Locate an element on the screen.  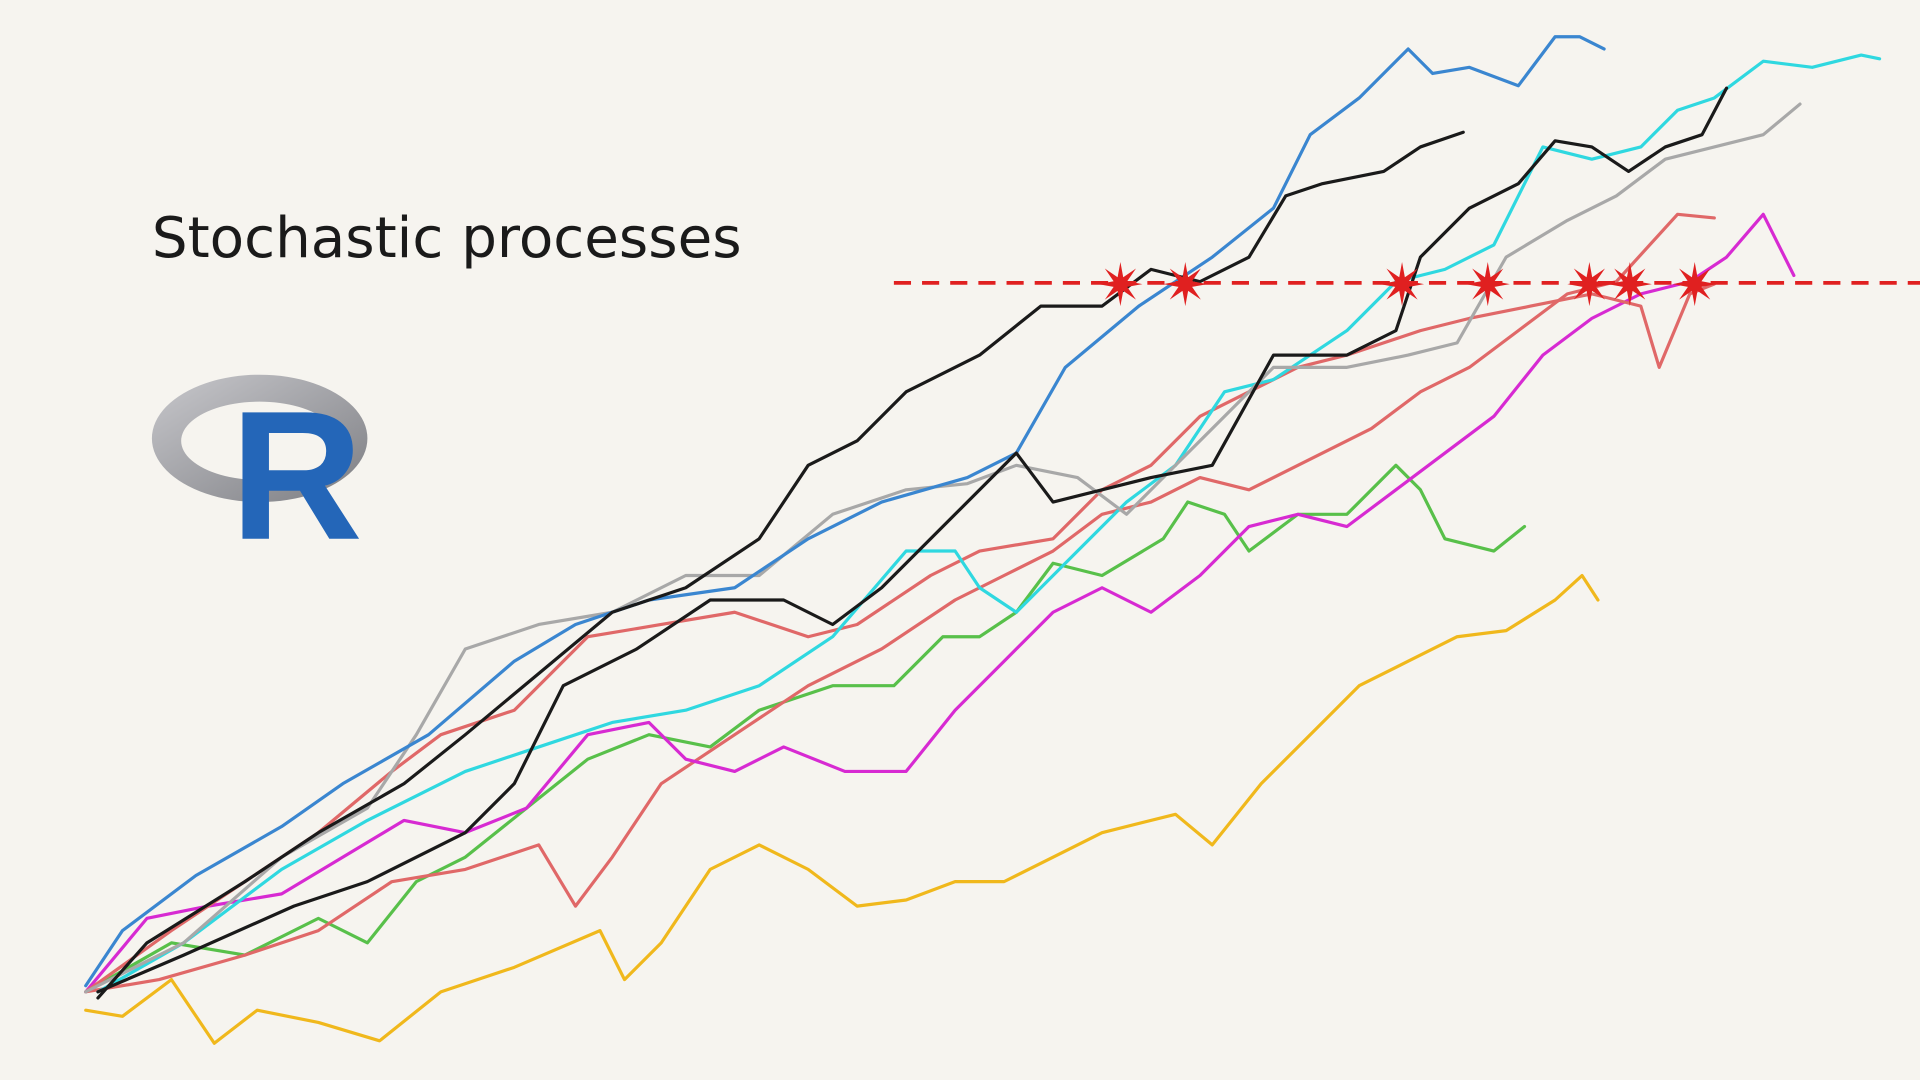
logo-letter: R is located at coordinates (296, 475).